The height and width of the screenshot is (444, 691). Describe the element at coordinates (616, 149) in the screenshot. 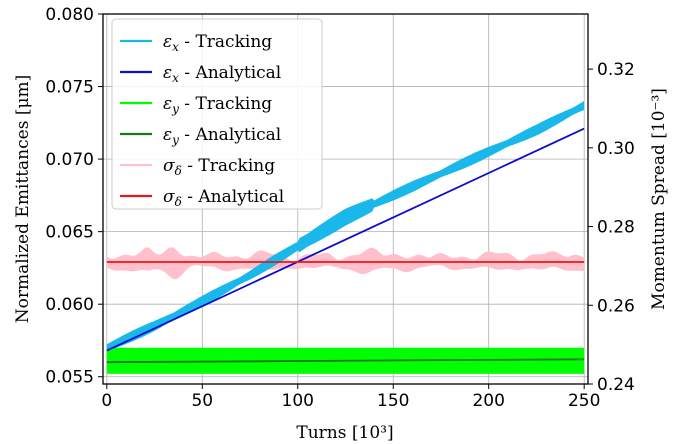

I see `y-tick-label-right: 0.30` at that location.